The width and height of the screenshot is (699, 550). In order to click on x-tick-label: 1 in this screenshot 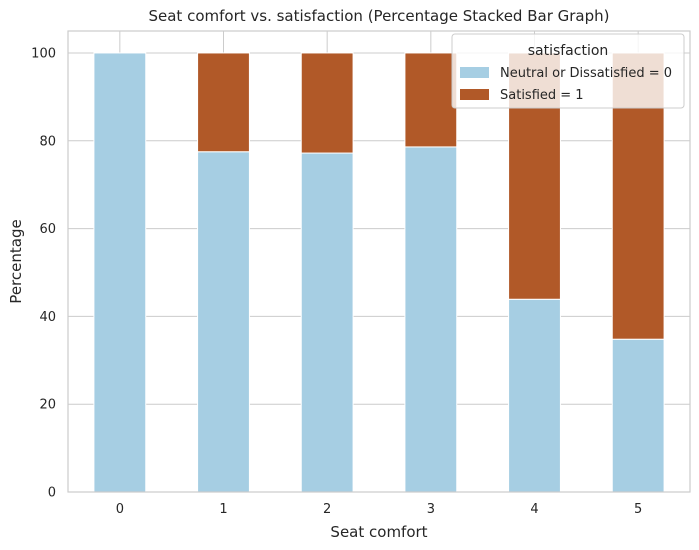, I will do `click(223, 509)`.